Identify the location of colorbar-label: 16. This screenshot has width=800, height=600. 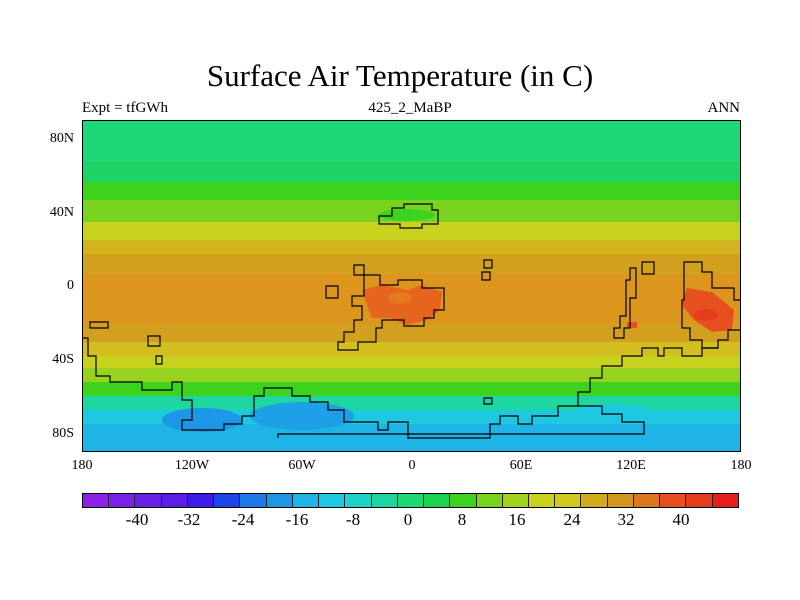
(517, 519).